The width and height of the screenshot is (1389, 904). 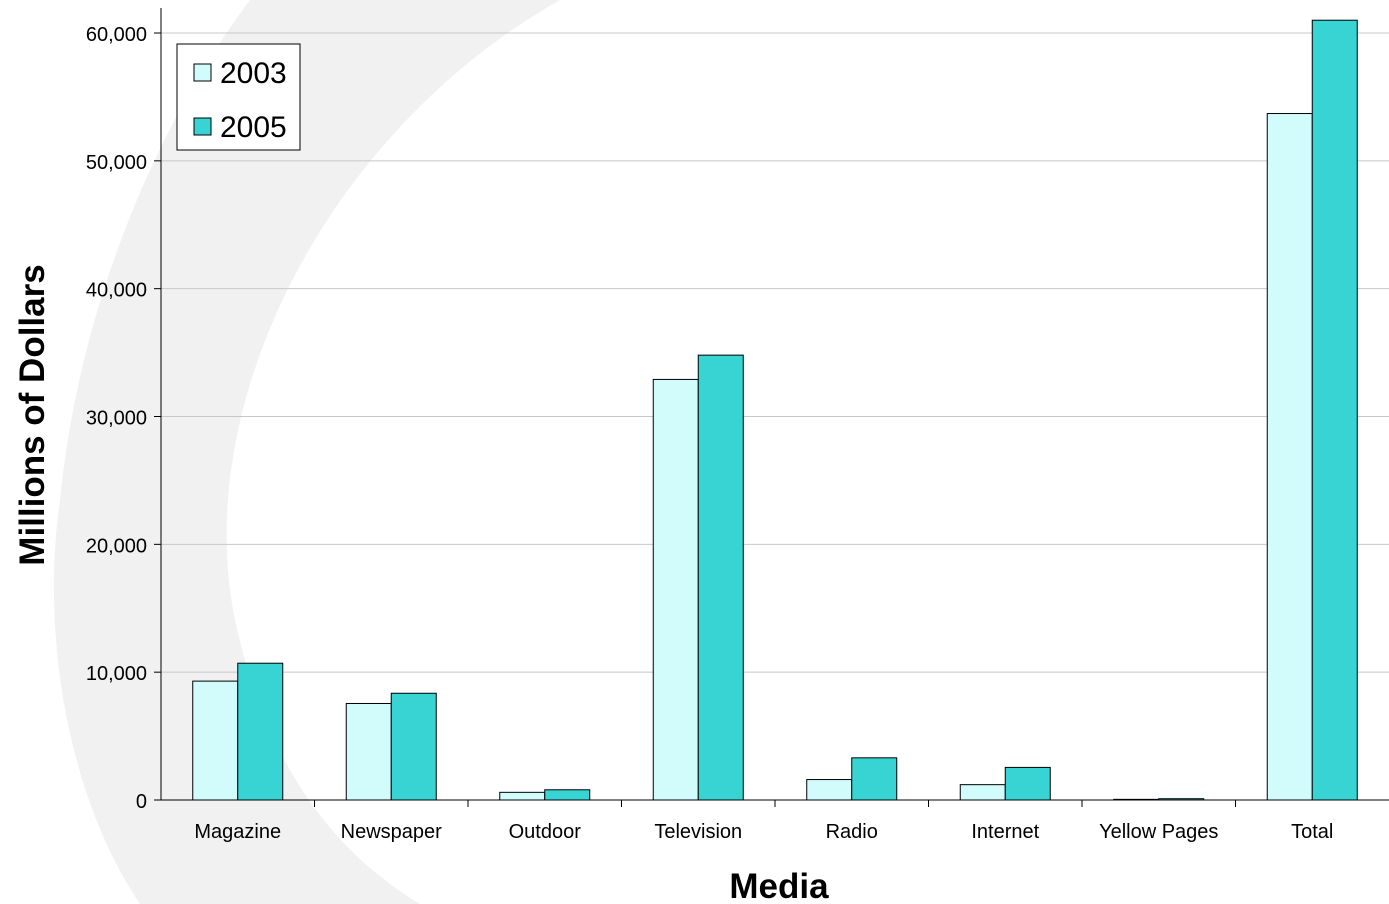 I want to click on bar-newspaper-2003, so click(x=368, y=751).